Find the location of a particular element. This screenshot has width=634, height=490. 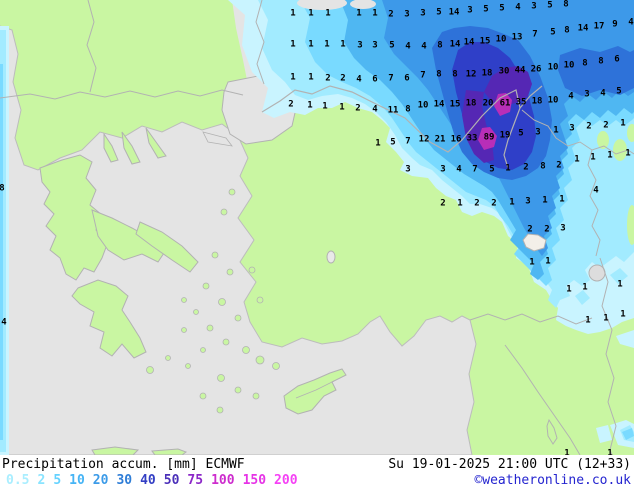

legend-value: 40 is located at coordinates (148, 480).